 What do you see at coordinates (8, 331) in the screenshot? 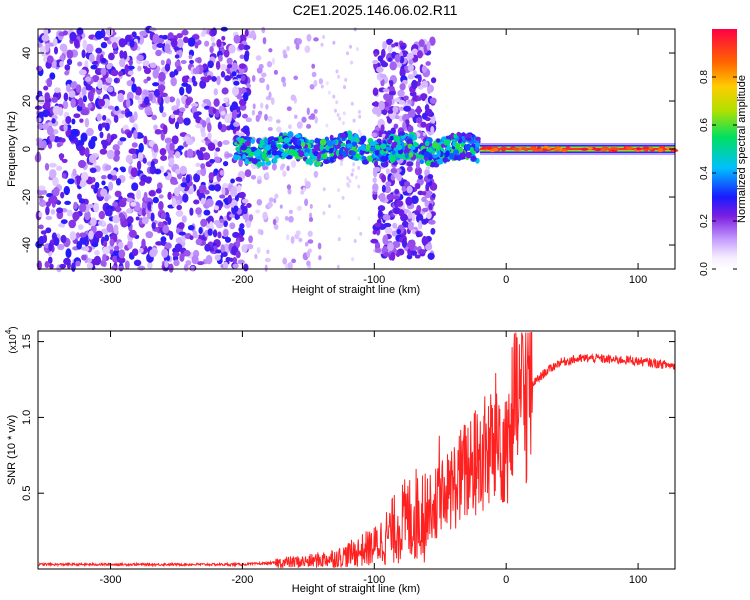
I see `snr-y-multiplier-exp: 4` at bounding box center [8, 331].